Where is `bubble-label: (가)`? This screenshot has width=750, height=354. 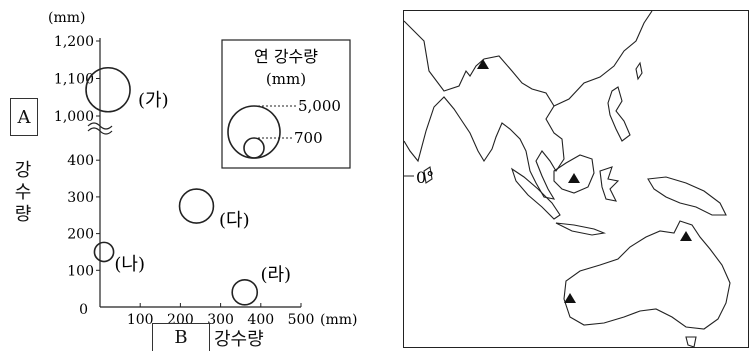
bubble-label: (가) is located at coordinates (153, 100).